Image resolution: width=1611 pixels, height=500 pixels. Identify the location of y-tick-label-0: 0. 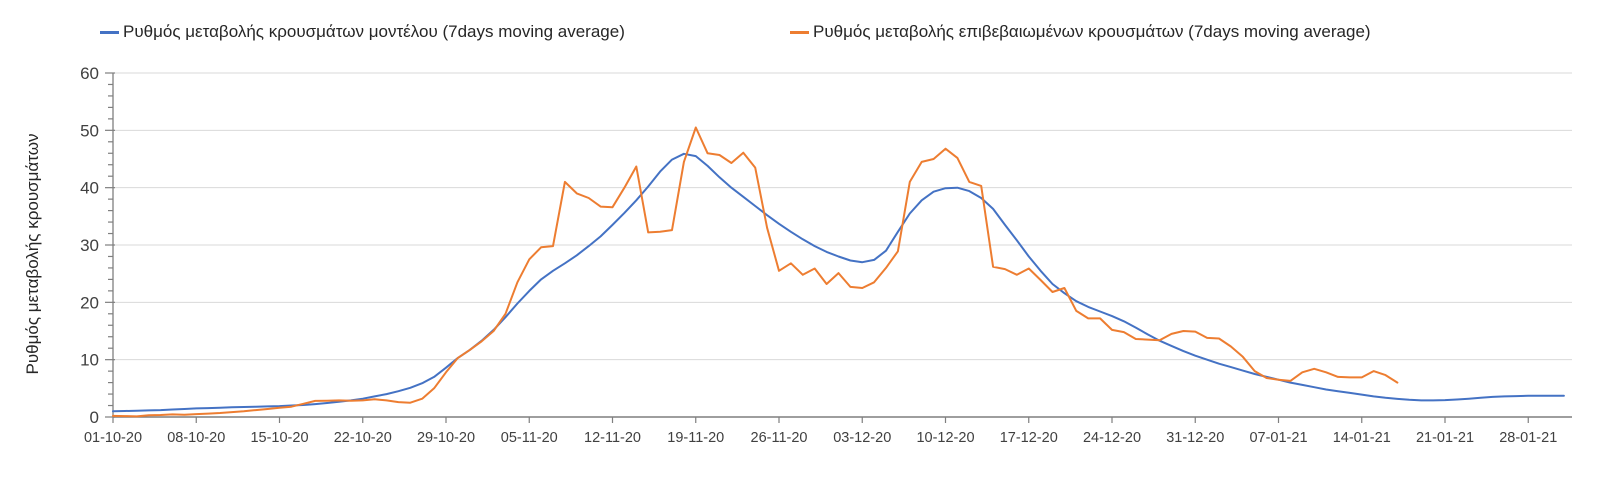
(94, 417).